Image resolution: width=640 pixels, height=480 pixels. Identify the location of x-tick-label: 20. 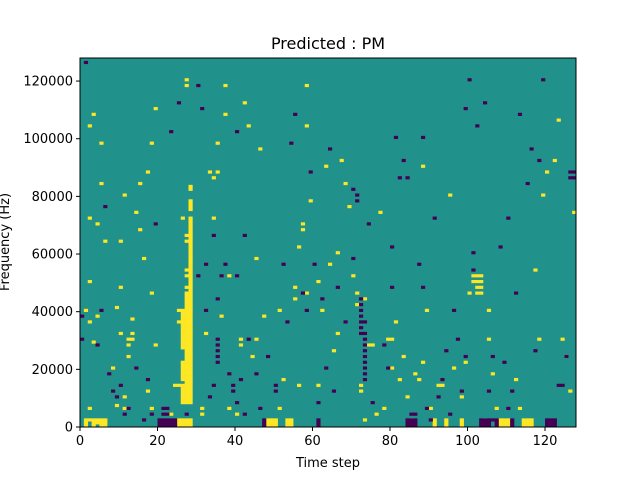
(157, 441).